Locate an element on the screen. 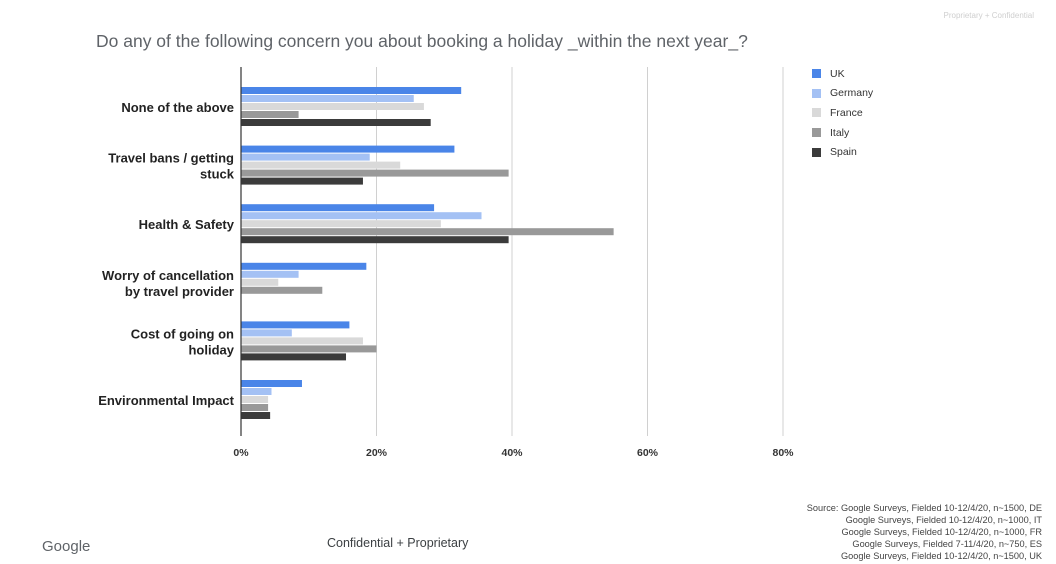 The height and width of the screenshot is (564, 1056). legend-label: France is located at coordinates (846, 112).